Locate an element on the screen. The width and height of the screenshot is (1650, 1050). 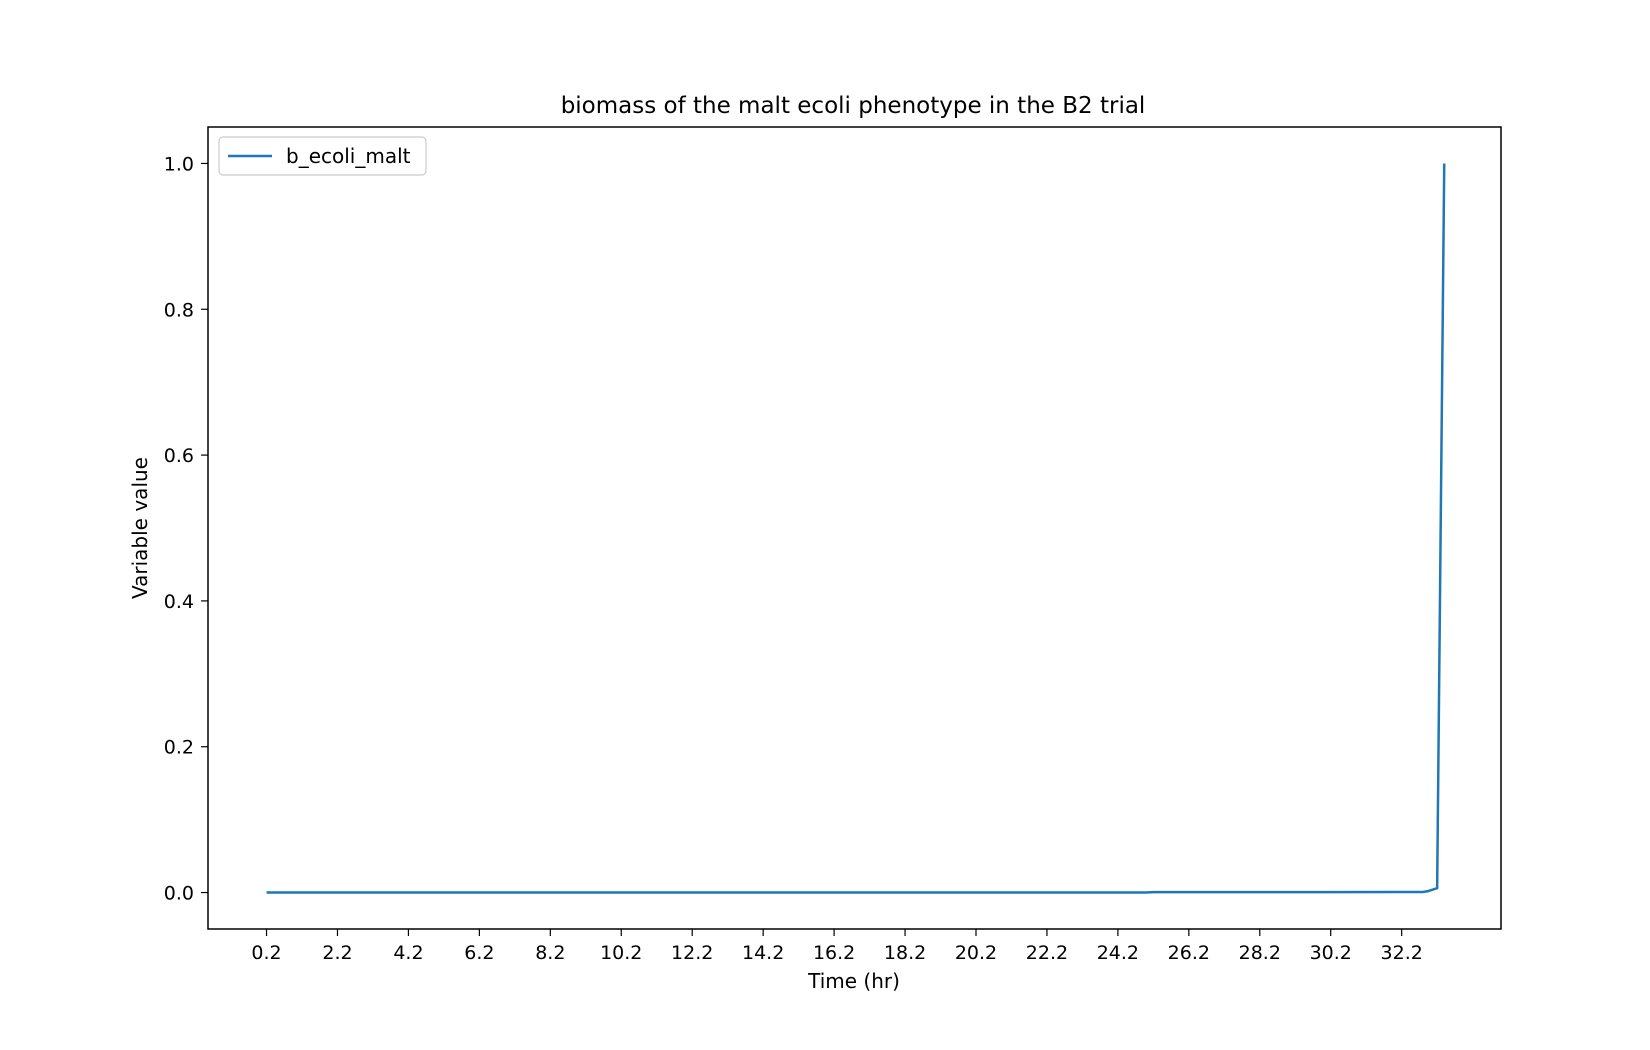
x-tick-label: 6.2 is located at coordinates (479, 953).